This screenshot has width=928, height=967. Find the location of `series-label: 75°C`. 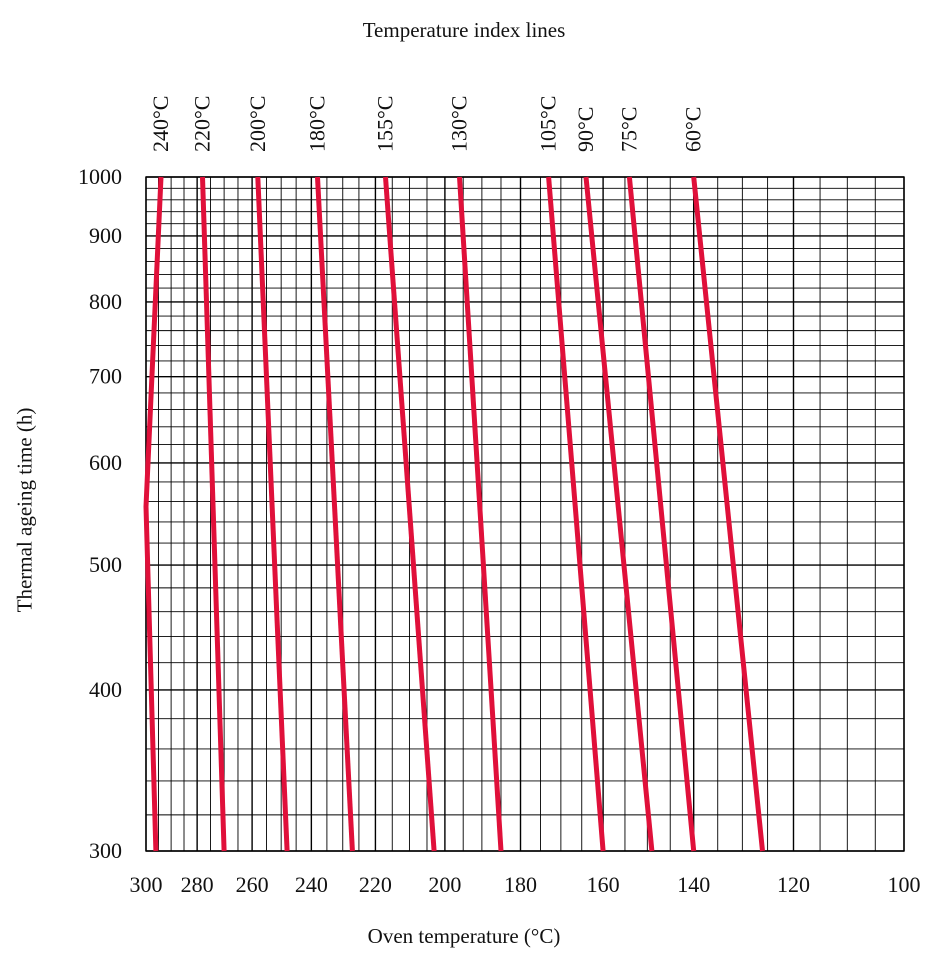

series-label: 75°C is located at coordinates (628, 129).